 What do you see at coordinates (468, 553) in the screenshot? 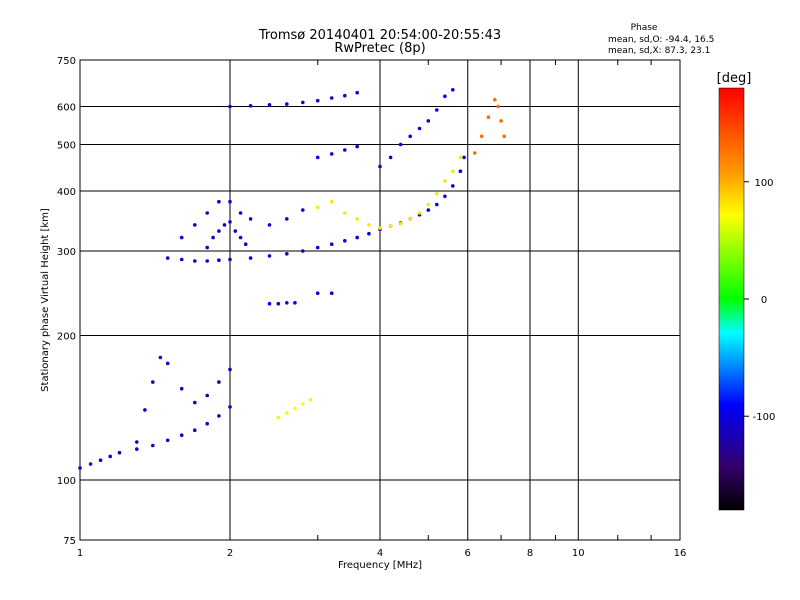
I see `x-tick-label: 6` at bounding box center [468, 553].